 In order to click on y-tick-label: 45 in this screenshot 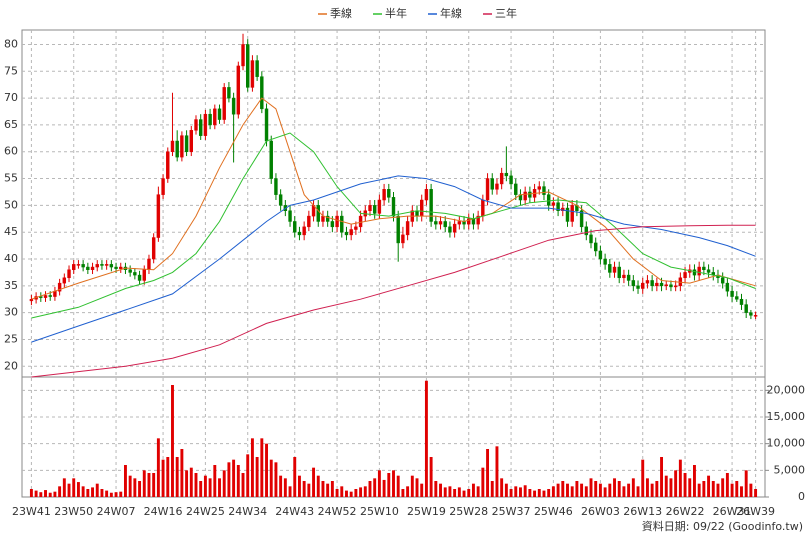, I will do `click(11, 231)`.